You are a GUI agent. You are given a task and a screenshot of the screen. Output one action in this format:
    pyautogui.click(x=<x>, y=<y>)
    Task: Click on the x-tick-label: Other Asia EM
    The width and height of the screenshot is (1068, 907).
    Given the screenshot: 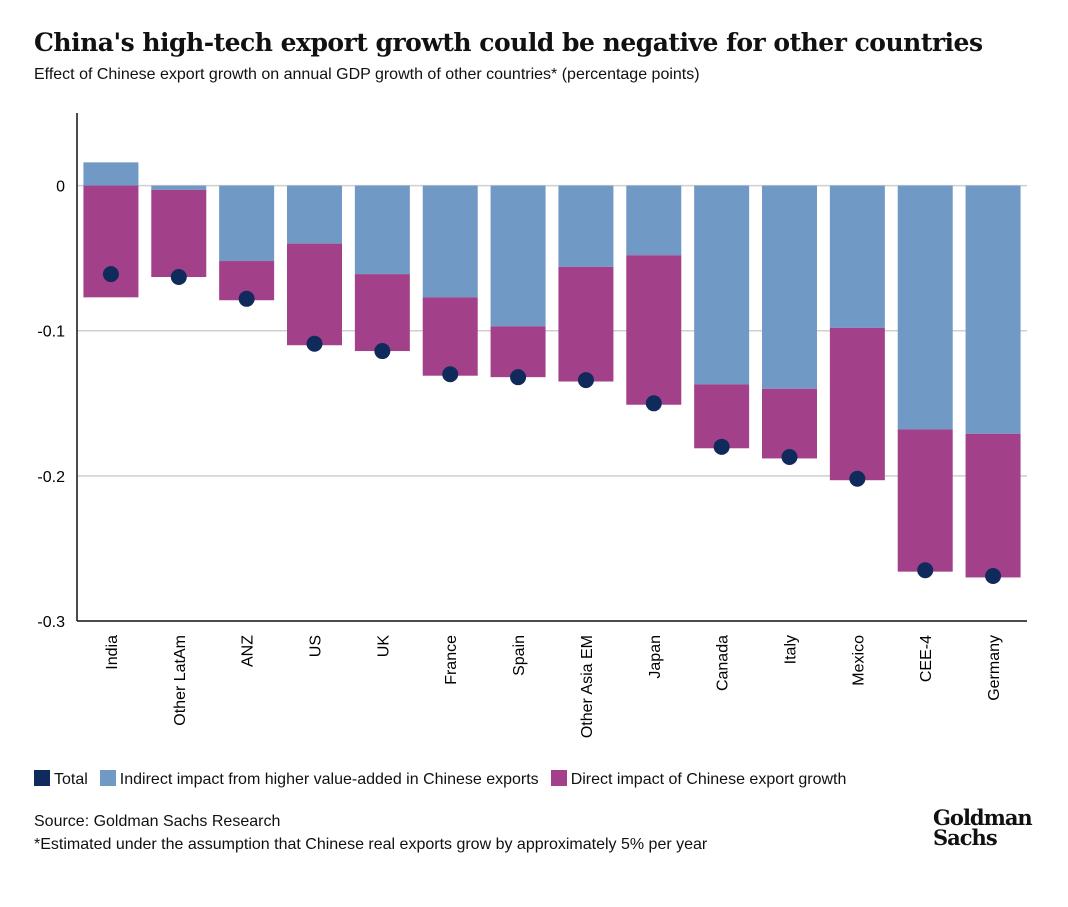 What is the action you would take?
    pyautogui.click(x=587, y=686)
    